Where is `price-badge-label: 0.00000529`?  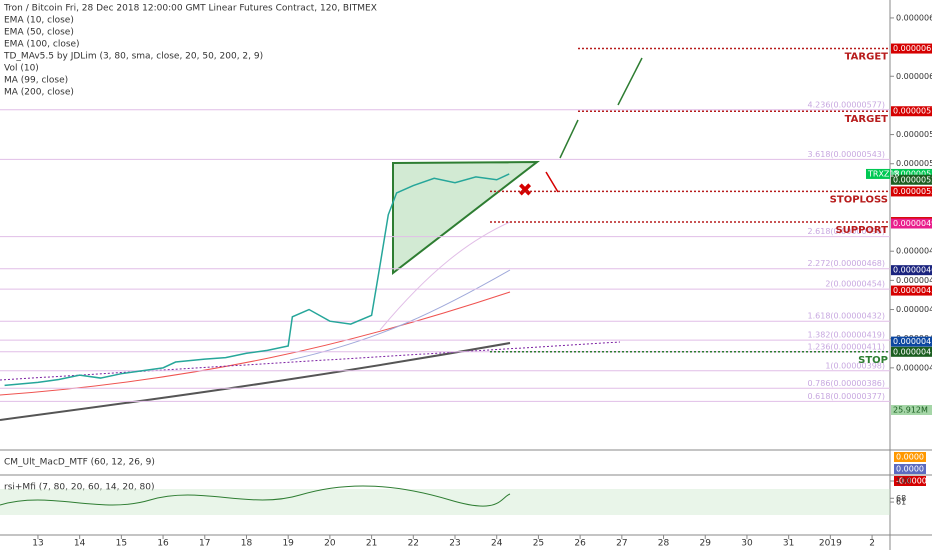 price-badge-label: 0.00000529 is located at coordinates (912, 179).